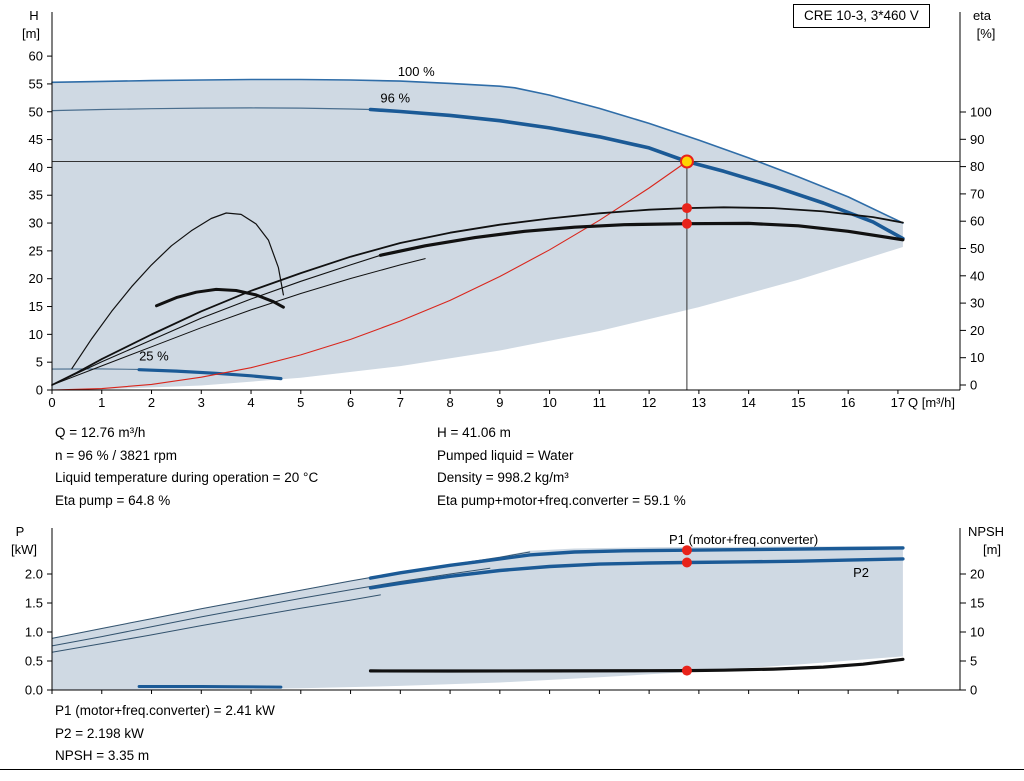 The width and height of the screenshot is (1024, 781). What do you see at coordinates (300, 402) in the screenshot?
I see `x-tick-label: 5` at bounding box center [300, 402].